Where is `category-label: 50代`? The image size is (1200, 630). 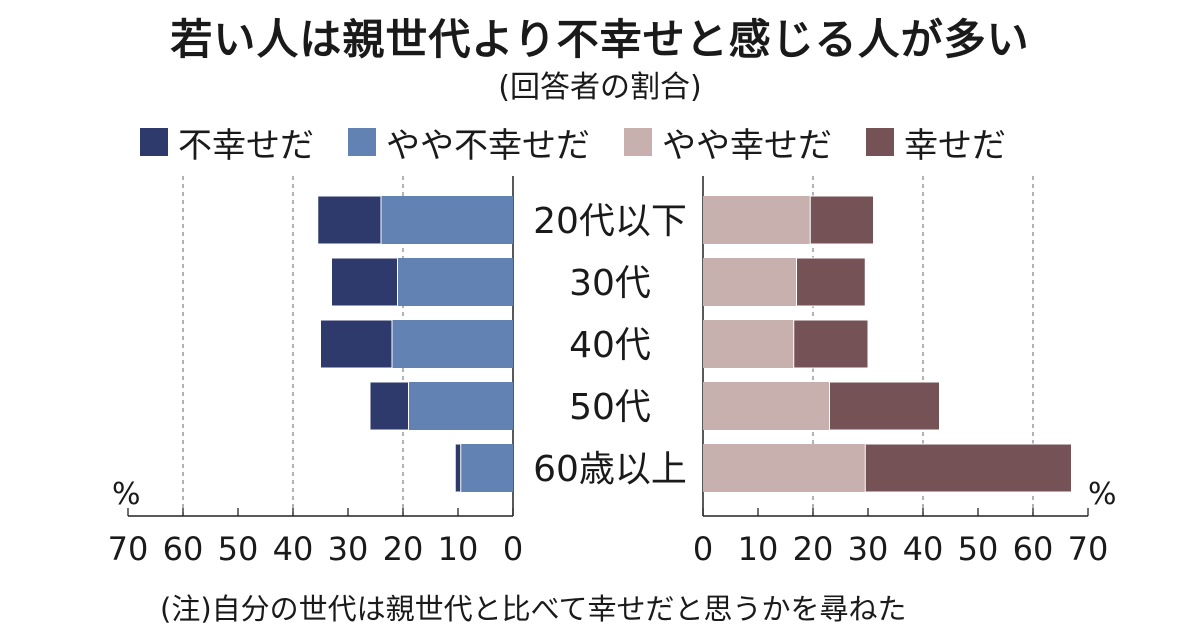
category-label: 50代 is located at coordinates (610, 407).